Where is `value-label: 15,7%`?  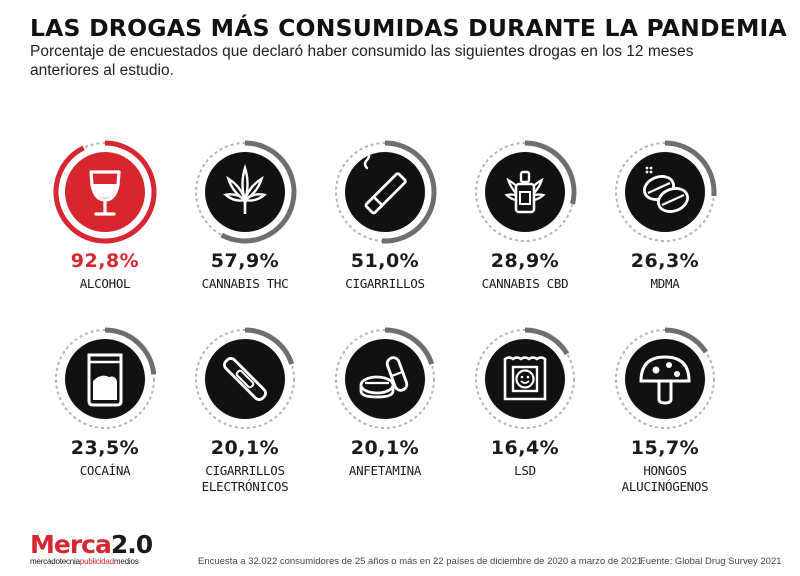 value-label: 15,7% is located at coordinates (665, 448).